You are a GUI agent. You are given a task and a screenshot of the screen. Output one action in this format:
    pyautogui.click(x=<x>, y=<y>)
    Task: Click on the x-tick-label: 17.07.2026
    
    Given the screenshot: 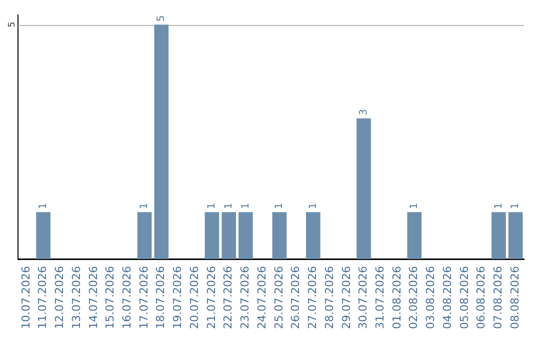 What is the action you would take?
    pyautogui.click(x=143, y=298)
    